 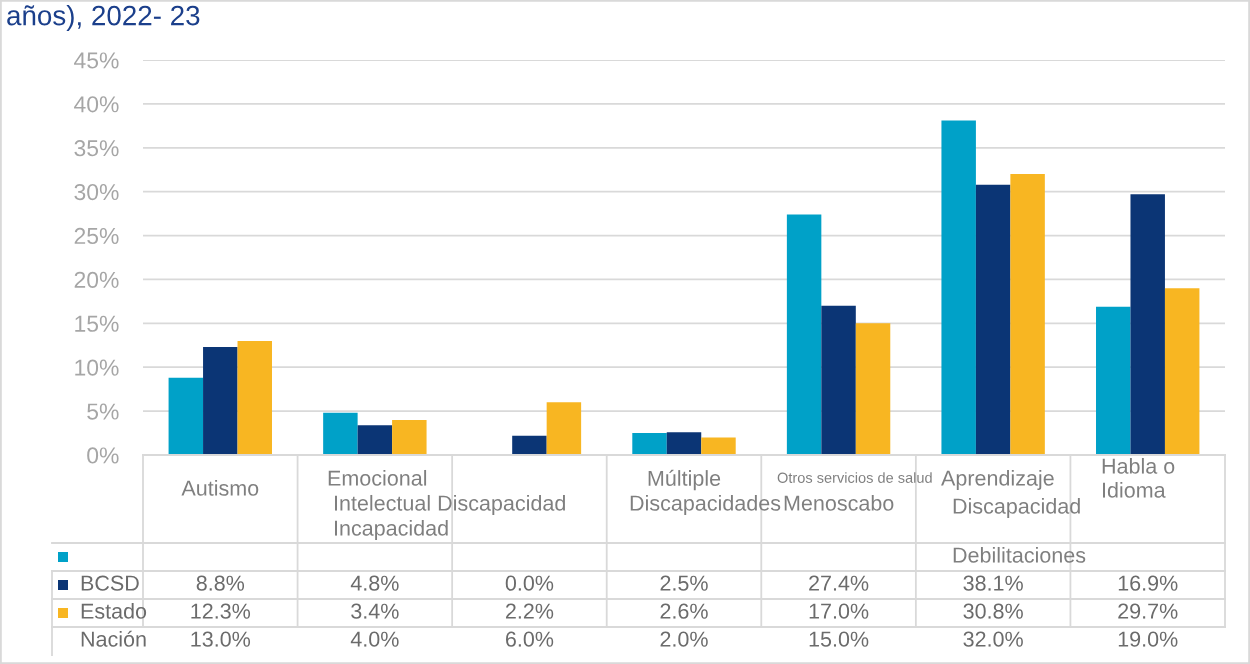 I want to click on data-label: 27.4%, so click(x=839, y=583).